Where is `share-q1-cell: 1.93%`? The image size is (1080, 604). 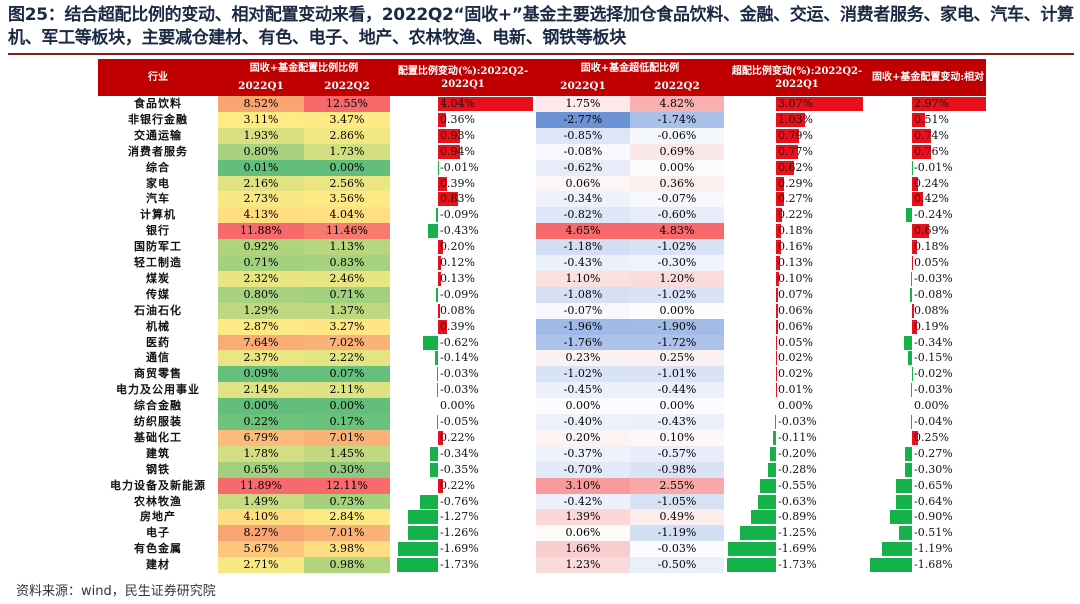 share-q1-cell: 1.93% is located at coordinates (261, 135).